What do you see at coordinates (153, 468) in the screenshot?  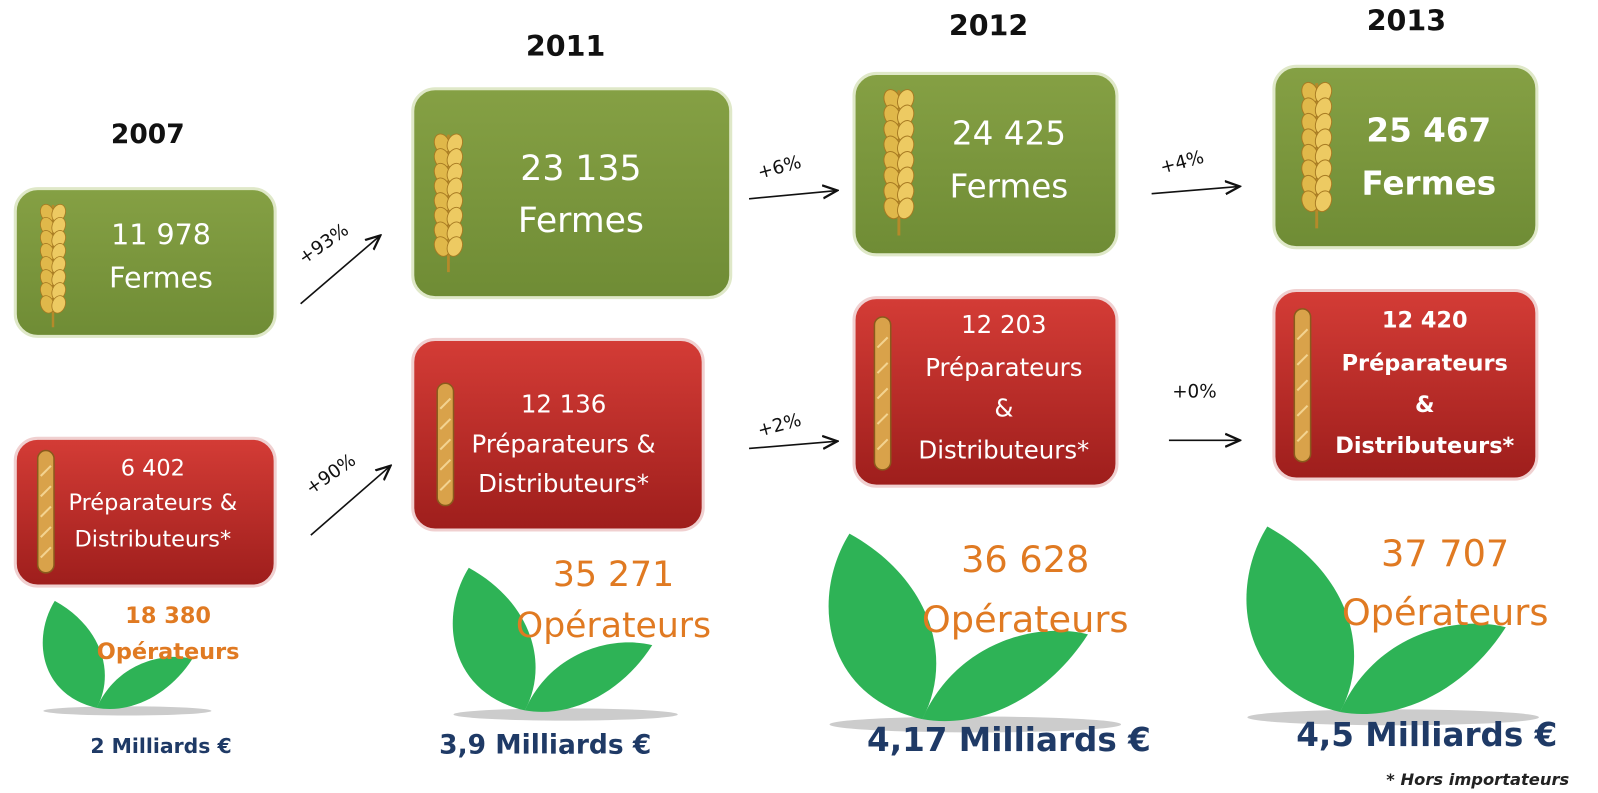 I see `preparers-text: 6 402` at bounding box center [153, 468].